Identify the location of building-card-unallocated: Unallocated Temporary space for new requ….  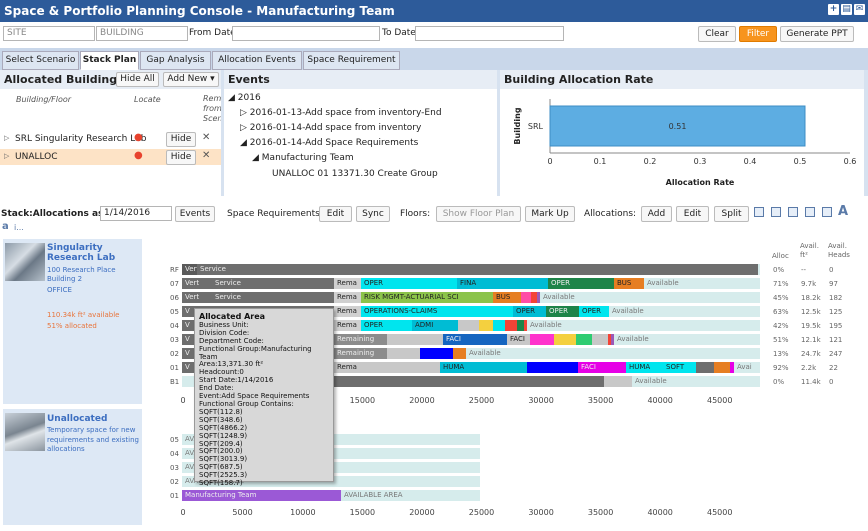
(72, 467).